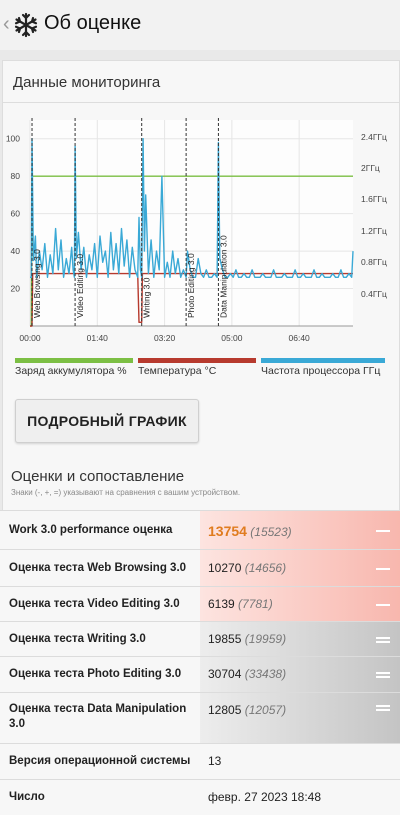 The image size is (400, 815). Describe the element at coordinates (300, 530) in the screenshot. I see `score-value-cell: 13754 (15523)` at that location.